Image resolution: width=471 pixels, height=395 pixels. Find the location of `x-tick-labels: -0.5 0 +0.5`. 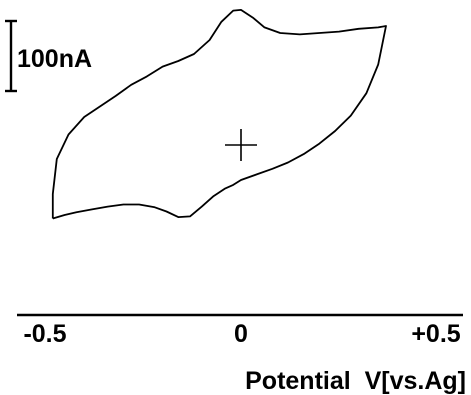

x-tick-labels: -0.5 0 +0.5 is located at coordinates (241, 334).